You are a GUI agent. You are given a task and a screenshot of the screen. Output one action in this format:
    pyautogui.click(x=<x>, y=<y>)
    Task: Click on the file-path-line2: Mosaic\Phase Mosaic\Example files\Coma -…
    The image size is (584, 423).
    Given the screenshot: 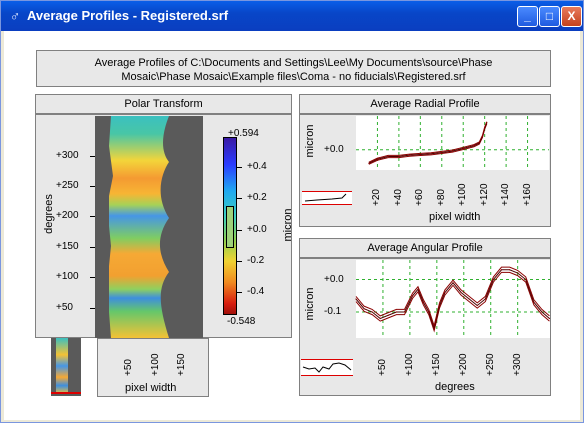 What is the action you would take?
    pyautogui.click(x=293, y=77)
    